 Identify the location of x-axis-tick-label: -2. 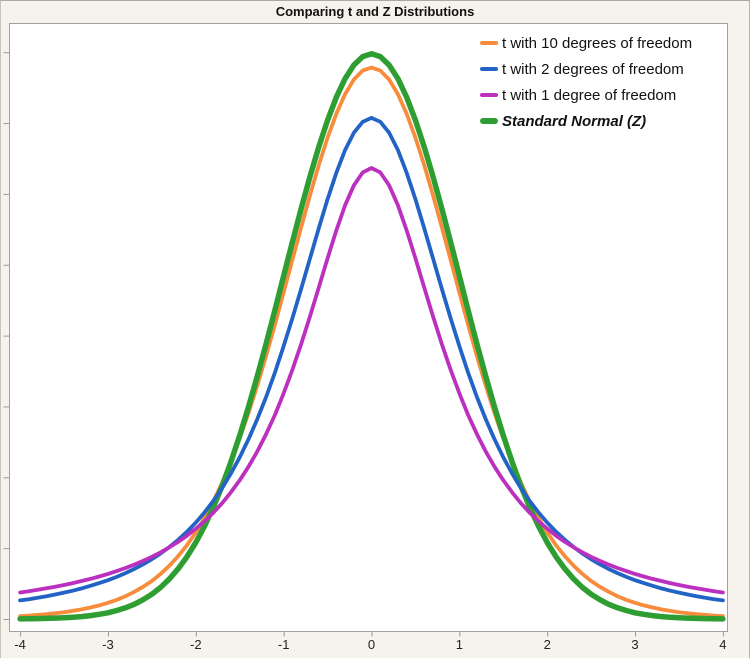
(196, 644).